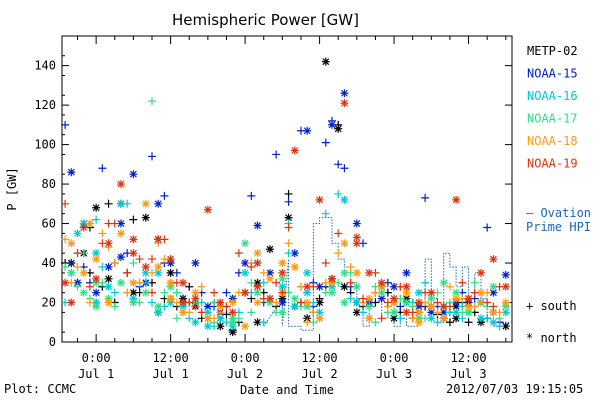 Image resolution: width=600 pixels, height=400 pixels. Describe the element at coordinates (287, 390) in the screenshot. I see `x-axis-label: Date and Time` at that location.